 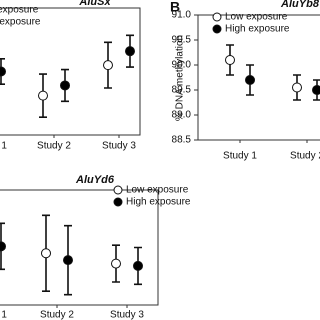 I want to click on chart-title: AluSx, so click(x=94, y=4).